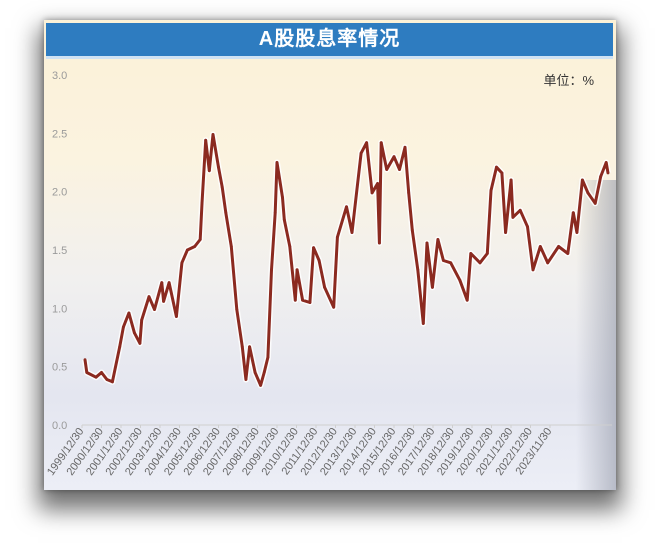  What do you see at coordinates (596, 335) in the screenshot?
I see `background-decoration` at bounding box center [596, 335].